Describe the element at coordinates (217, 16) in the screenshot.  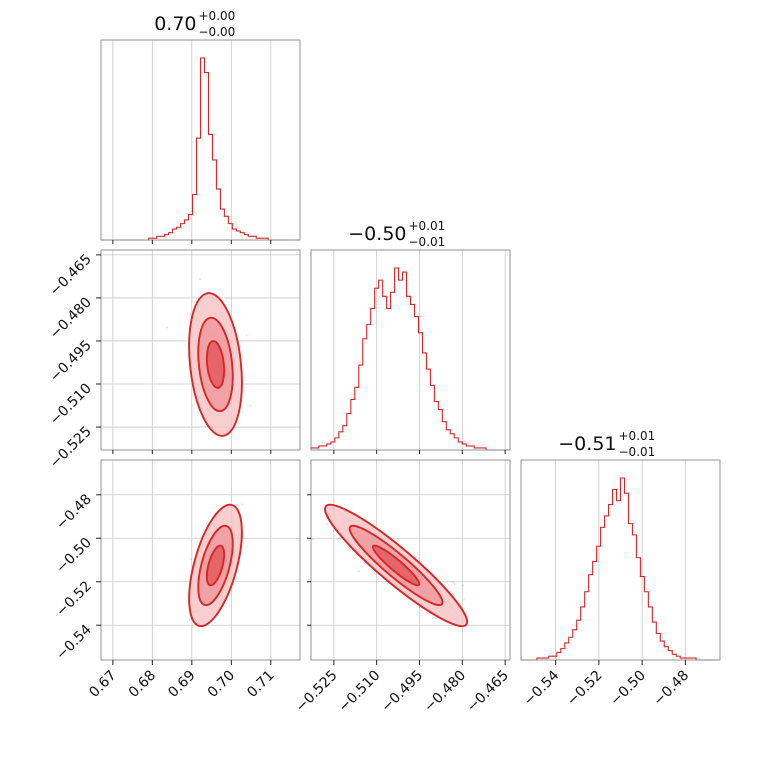
I see `panel-title-plus-0: +0.00` at that location.